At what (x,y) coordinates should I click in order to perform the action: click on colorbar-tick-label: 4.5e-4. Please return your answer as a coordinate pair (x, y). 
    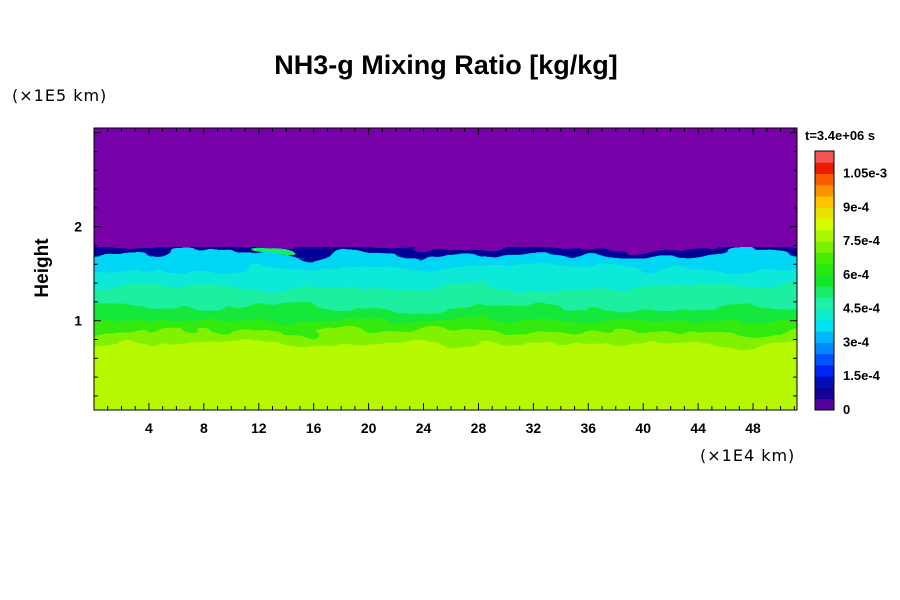
    Looking at the image, I should click on (862, 308).